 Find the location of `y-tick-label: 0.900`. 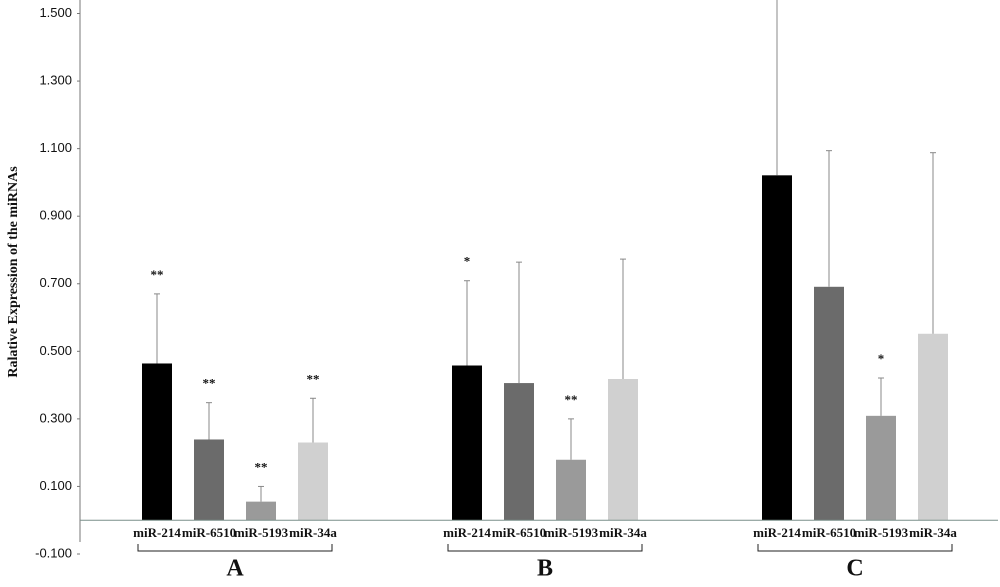

y-tick-label: 0.900 is located at coordinates (55, 215).